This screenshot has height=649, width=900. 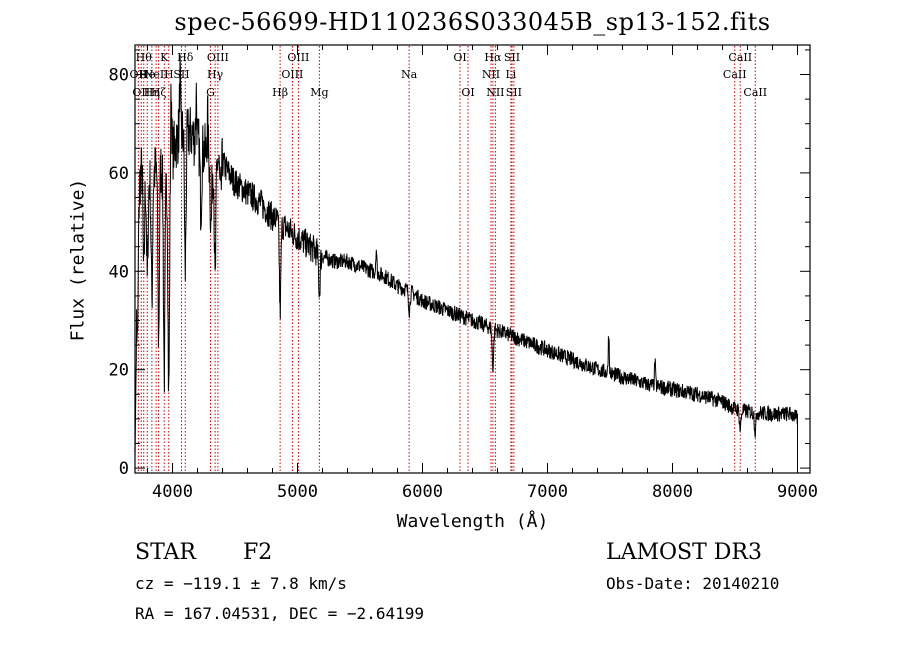 I want to click on x-axis-label: Wavelength (Å), so click(x=472, y=521).